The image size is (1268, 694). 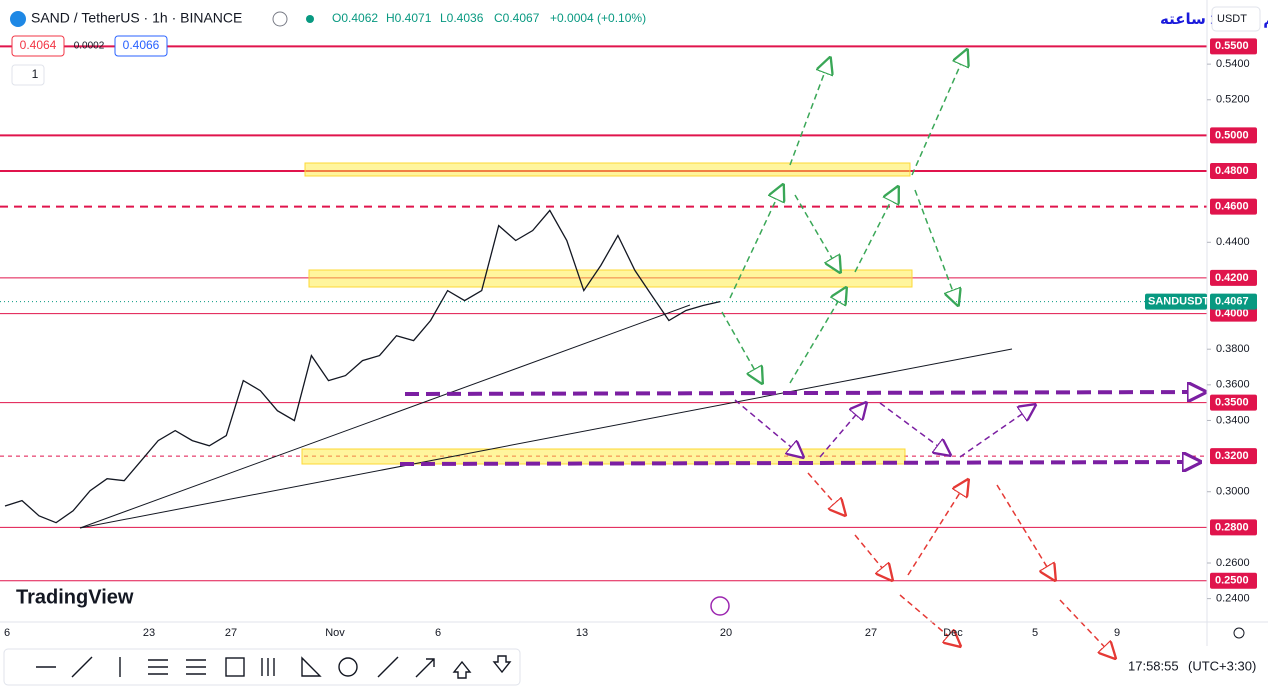 I want to click on level-label: 0.5500, so click(x=1232, y=46).